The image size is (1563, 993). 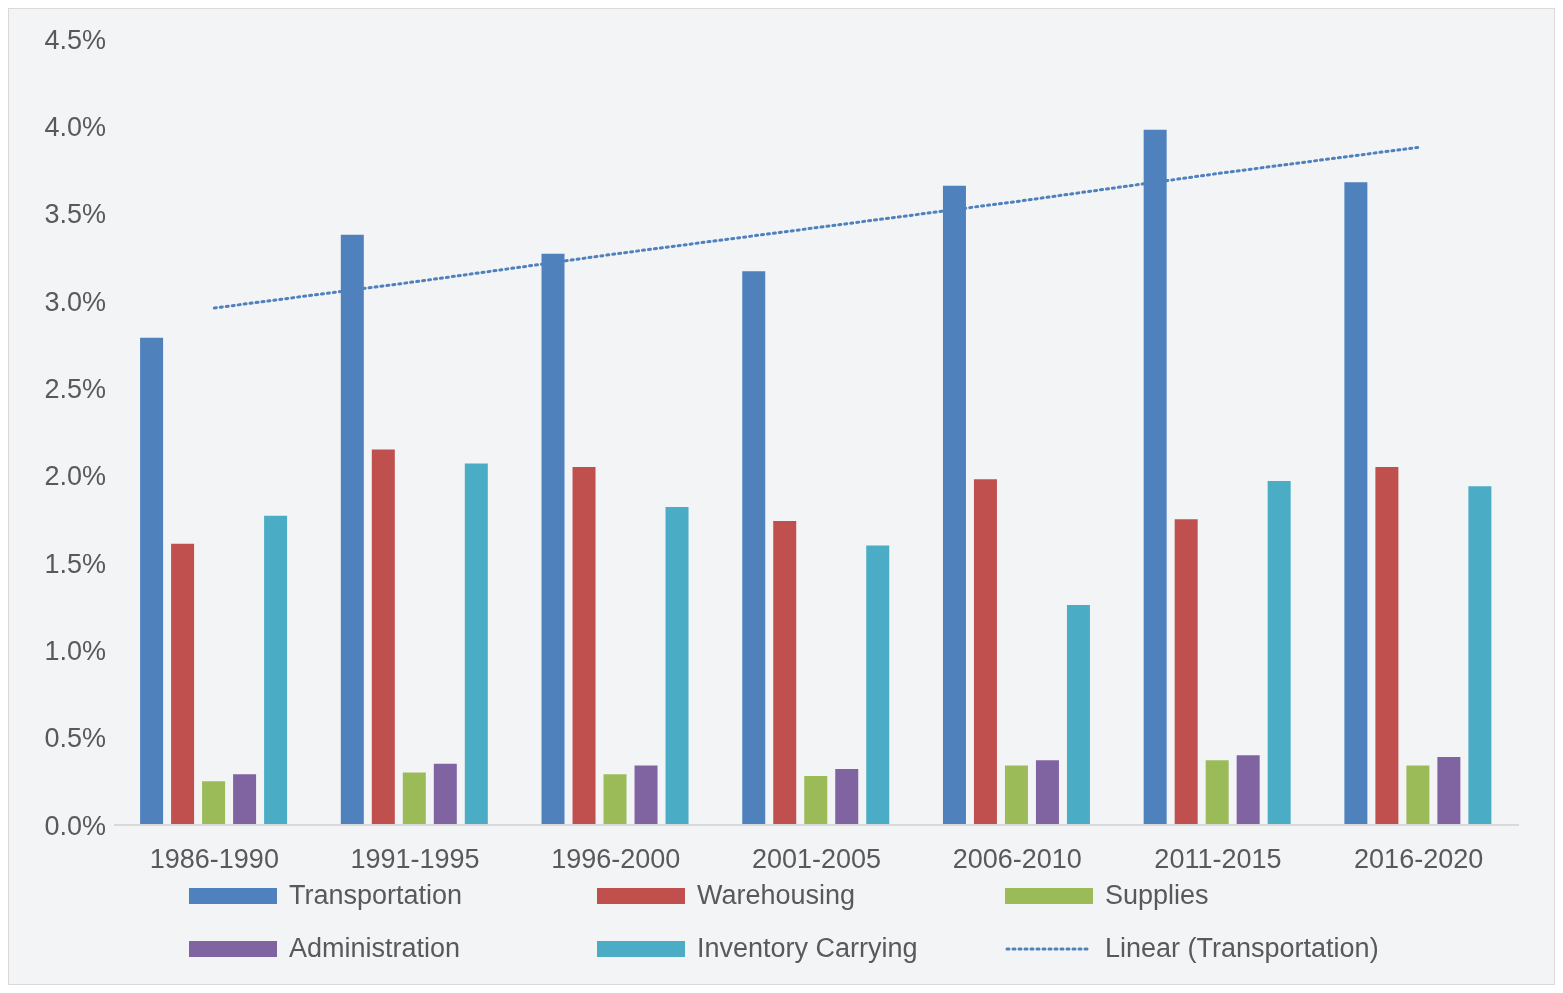 What do you see at coordinates (75, 39) in the screenshot?
I see `y-tick-label: 4.5%` at bounding box center [75, 39].